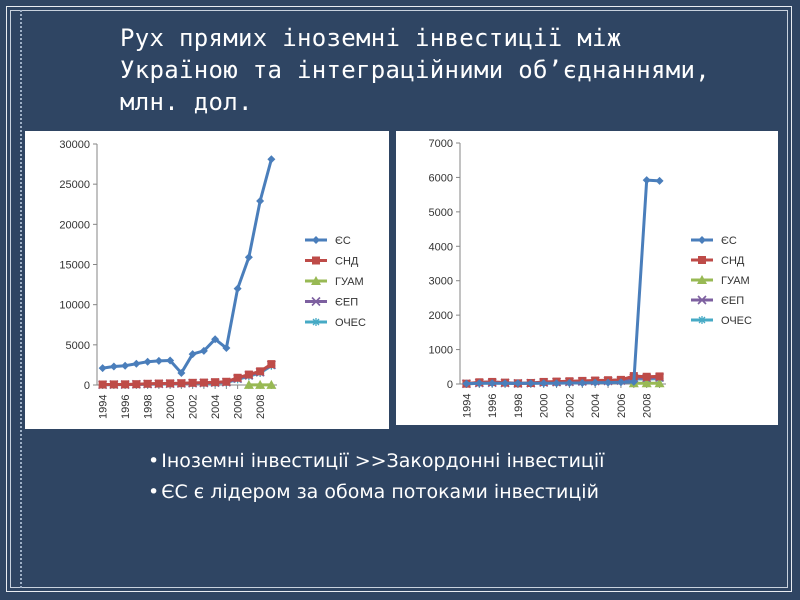 The width and height of the screenshot is (800, 600). Describe the element at coordinates (441, 351) in the screenshot. I see `right-y-tick-label: 1000` at that location.